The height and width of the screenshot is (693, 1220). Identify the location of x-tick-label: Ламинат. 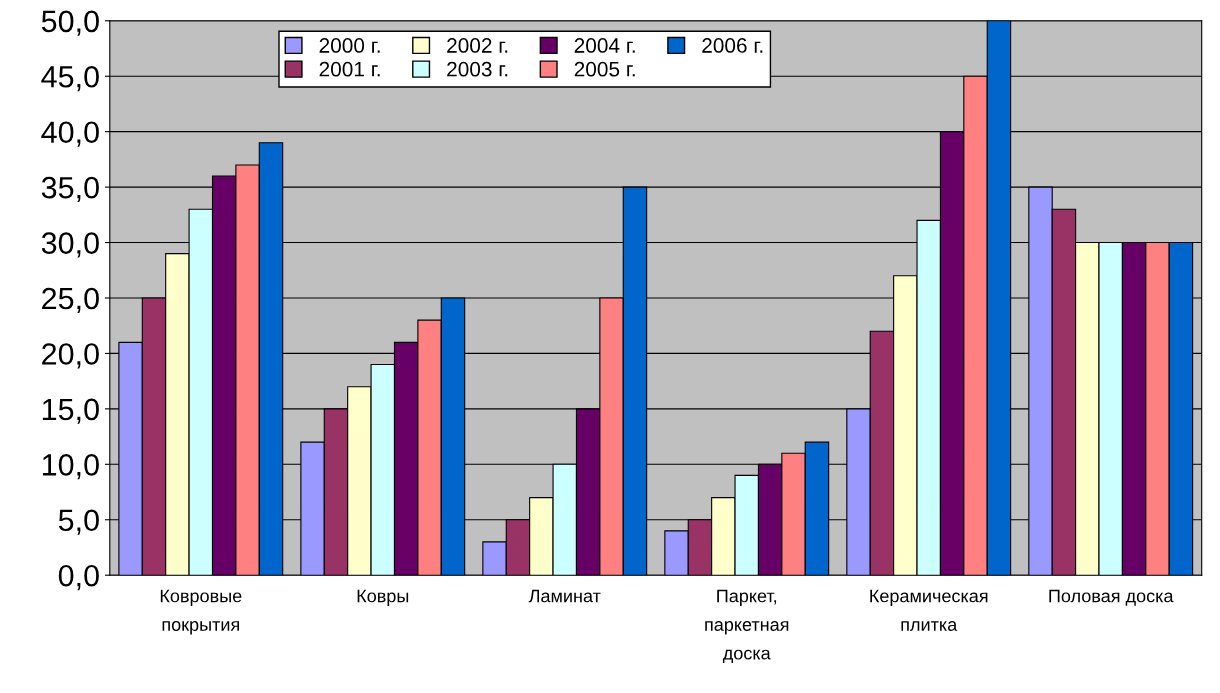
(564, 596).